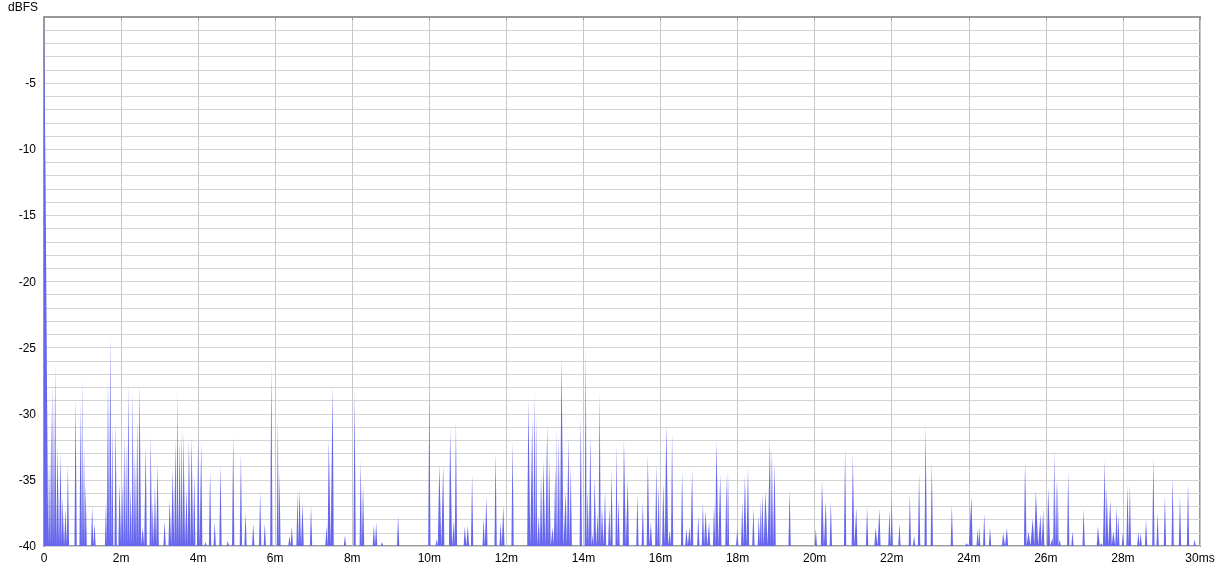 The height and width of the screenshot is (571, 1222). What do you see at coordinates (198, 558) in the screenshot?
I see `x-tick-label: 4m` at bounding box center [198, 558].